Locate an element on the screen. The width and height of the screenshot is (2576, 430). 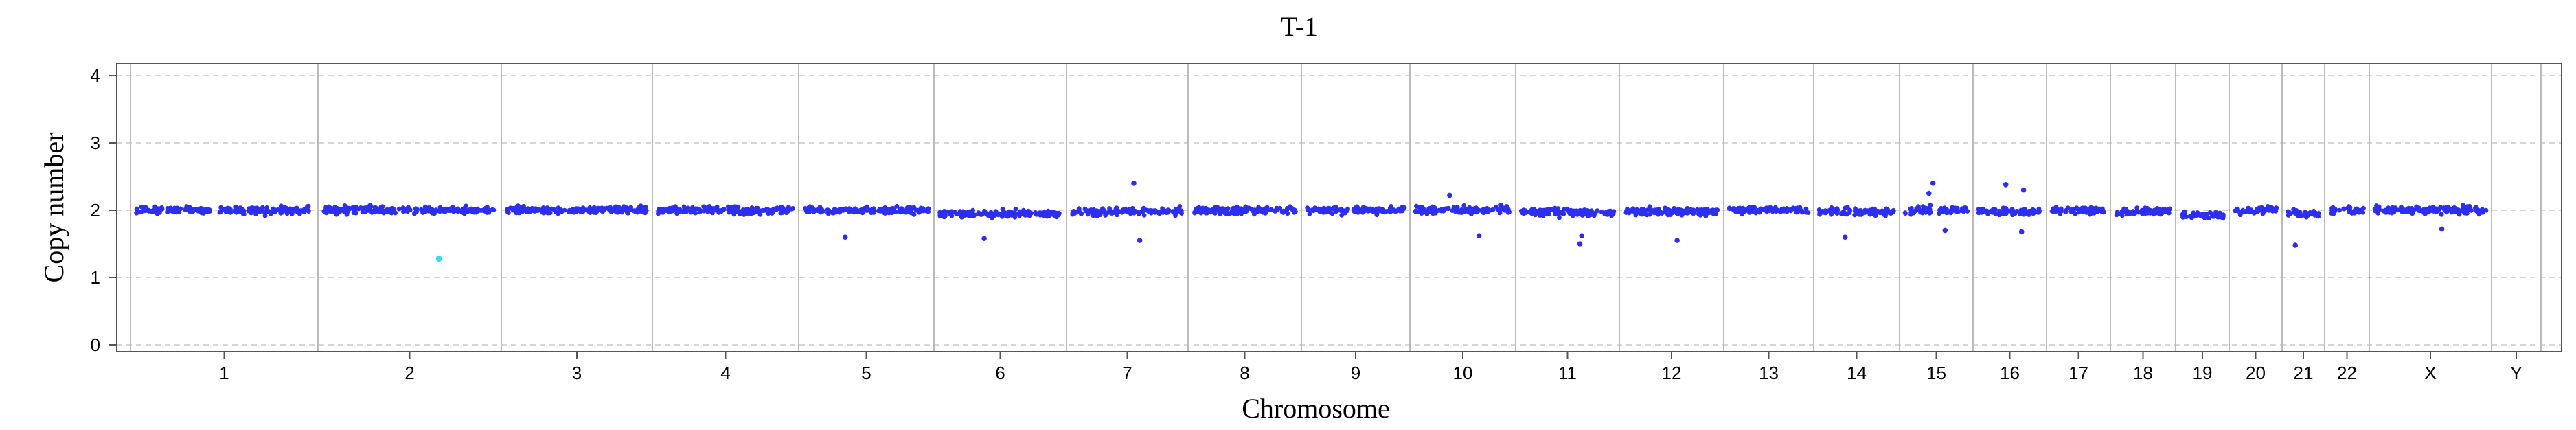
x-tick-label: 8 is located at coordinates (1244, 373).